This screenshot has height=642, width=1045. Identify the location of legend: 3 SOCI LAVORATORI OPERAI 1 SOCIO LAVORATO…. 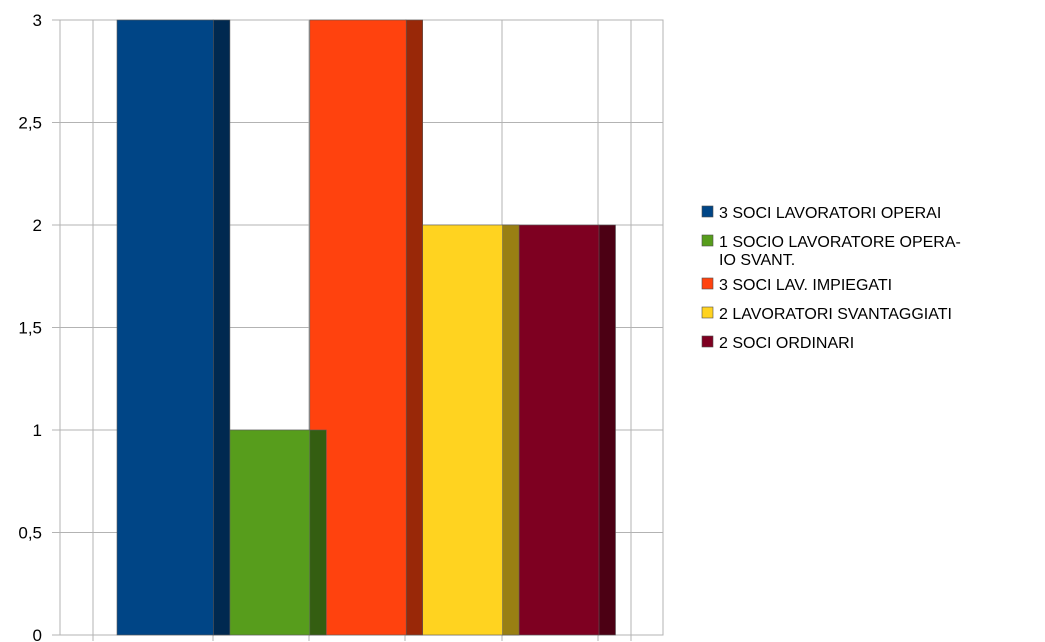
(831, 278).